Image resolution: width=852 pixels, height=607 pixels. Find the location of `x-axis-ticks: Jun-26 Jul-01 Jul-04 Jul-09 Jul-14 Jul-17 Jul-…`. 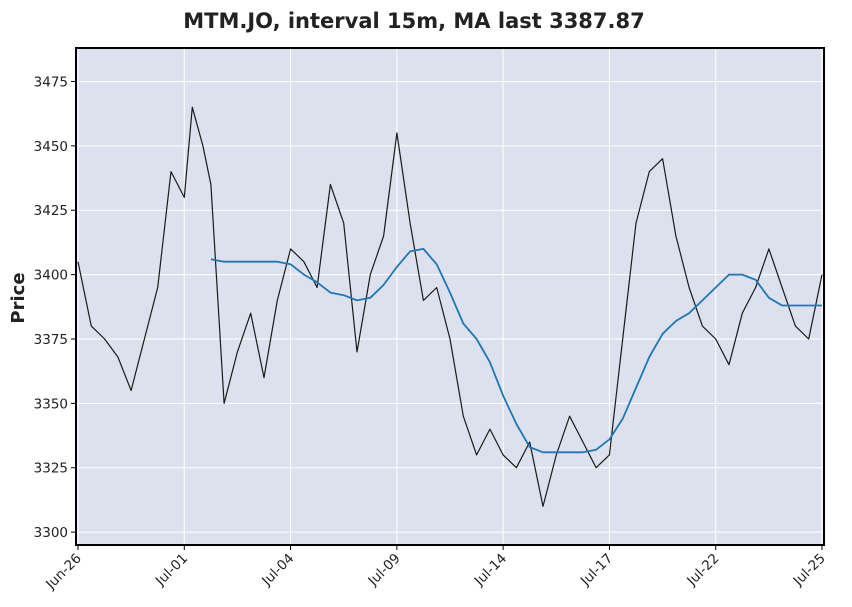

x-axis-ticks: Jun-26 Jul-01 Jul-04 Jul-09 Jul-14 Jul-17 Jul-… is located at coordinates (435, 569).